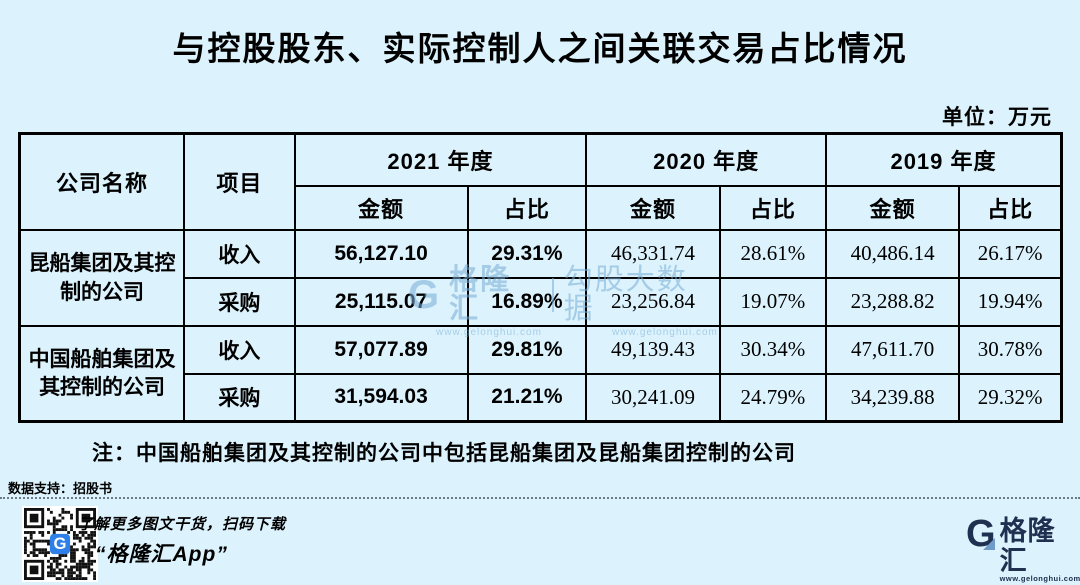 The height and width of the screenshot is (585, 1080). What do you see at coordinates (706, 159) in the screenshot?
I see `col-header-year-2020: 2020 年度` at bounding box center [706, 159].